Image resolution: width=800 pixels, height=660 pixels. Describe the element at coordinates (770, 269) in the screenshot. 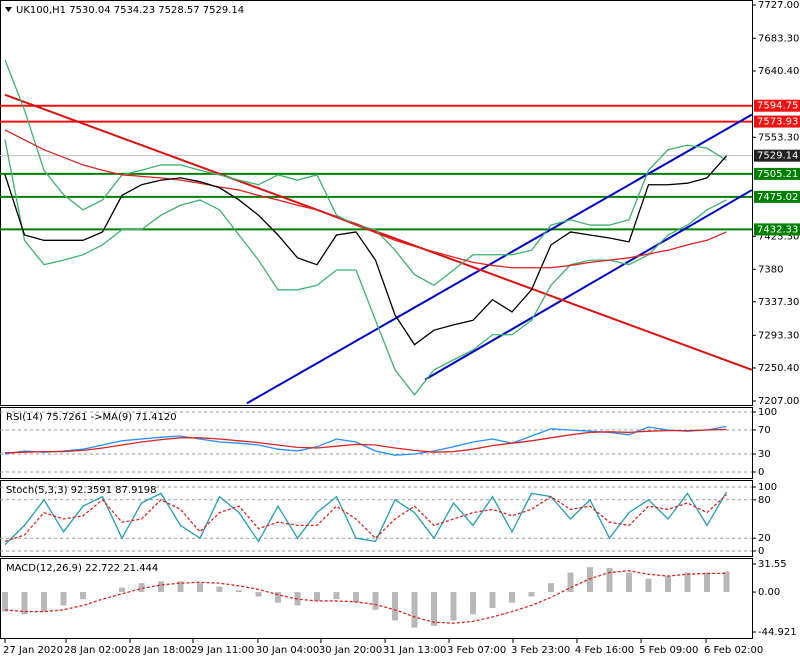

I see `y-tick-label: 7380` at that location.